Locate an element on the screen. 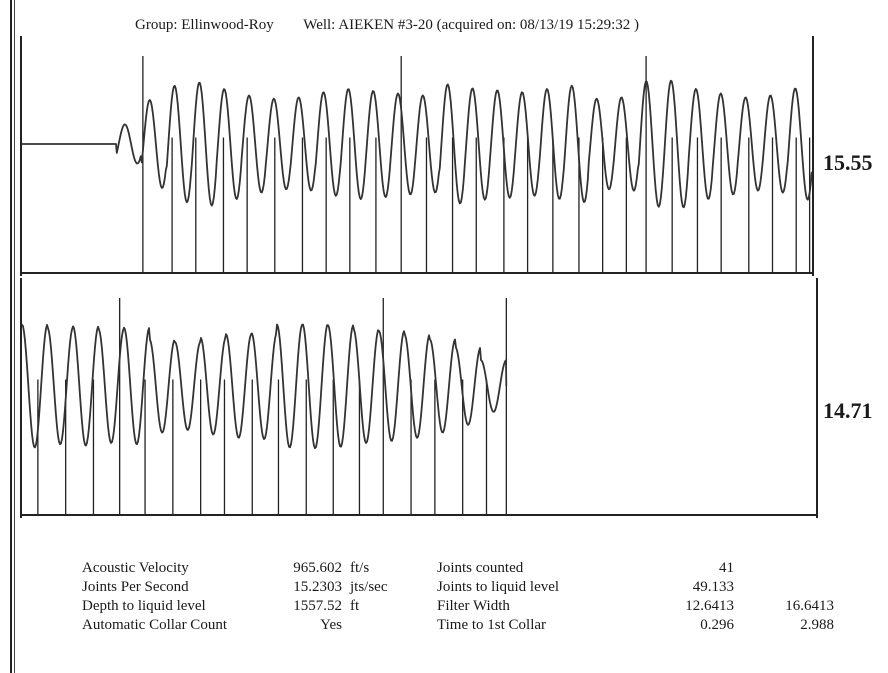 This screenshot has width=888, height=673. automatic-collar-count-value: Yes is located at coordinates (331, 625).